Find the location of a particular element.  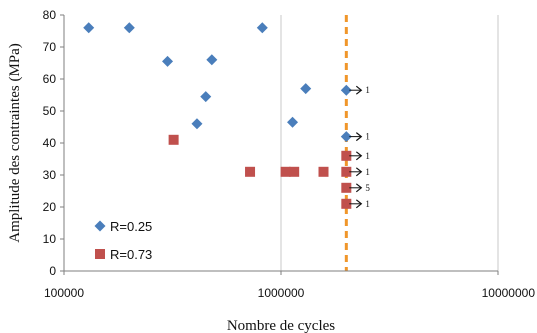

runout-arrows: 1 1 1 1 5 1 is located at coordinates (359, 147).